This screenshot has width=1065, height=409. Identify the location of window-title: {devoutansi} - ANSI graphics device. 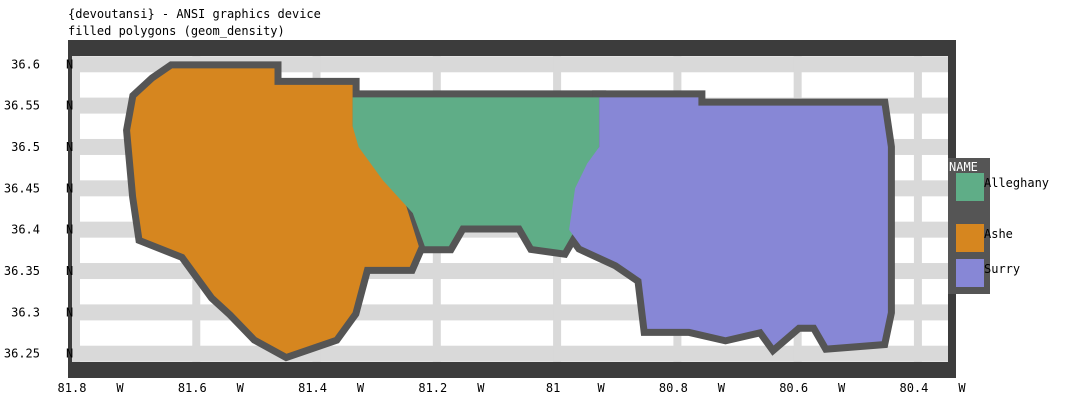
(194, 14).